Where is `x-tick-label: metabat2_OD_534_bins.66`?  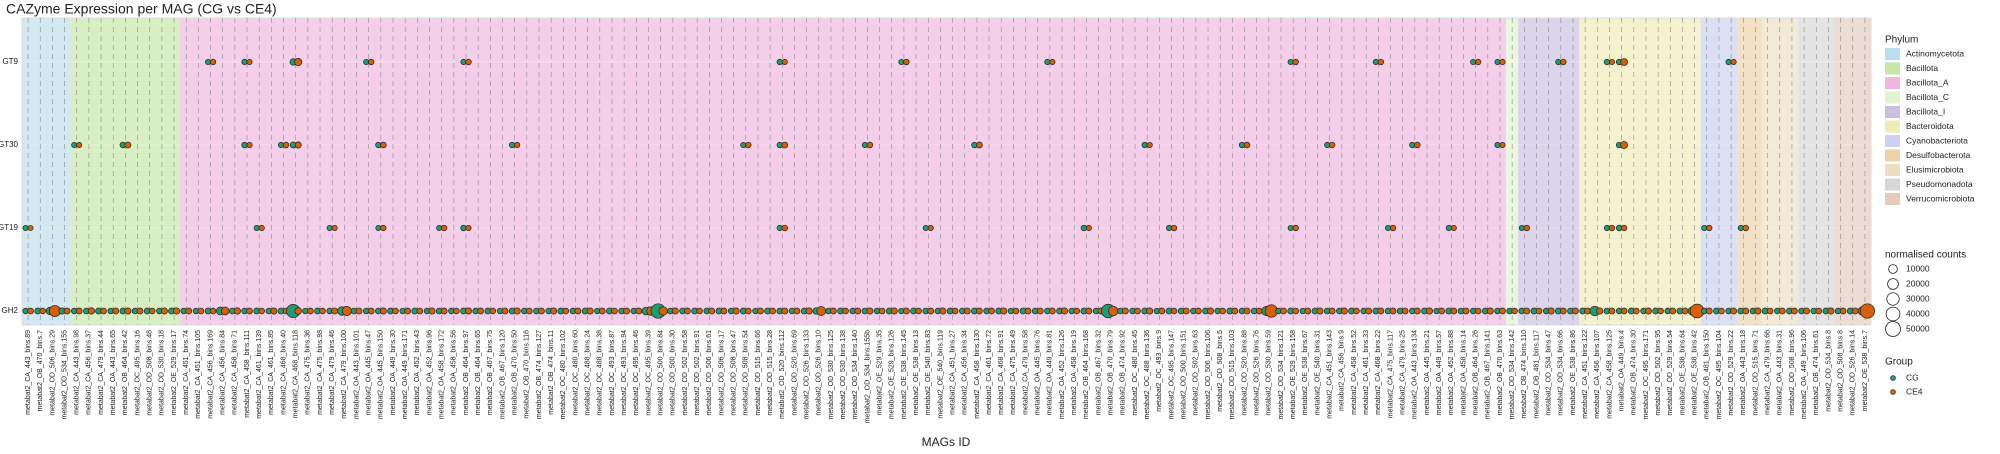 x-tick-label: metabat2_OD_534_bins.66 is located at coordinates (1561, 373).